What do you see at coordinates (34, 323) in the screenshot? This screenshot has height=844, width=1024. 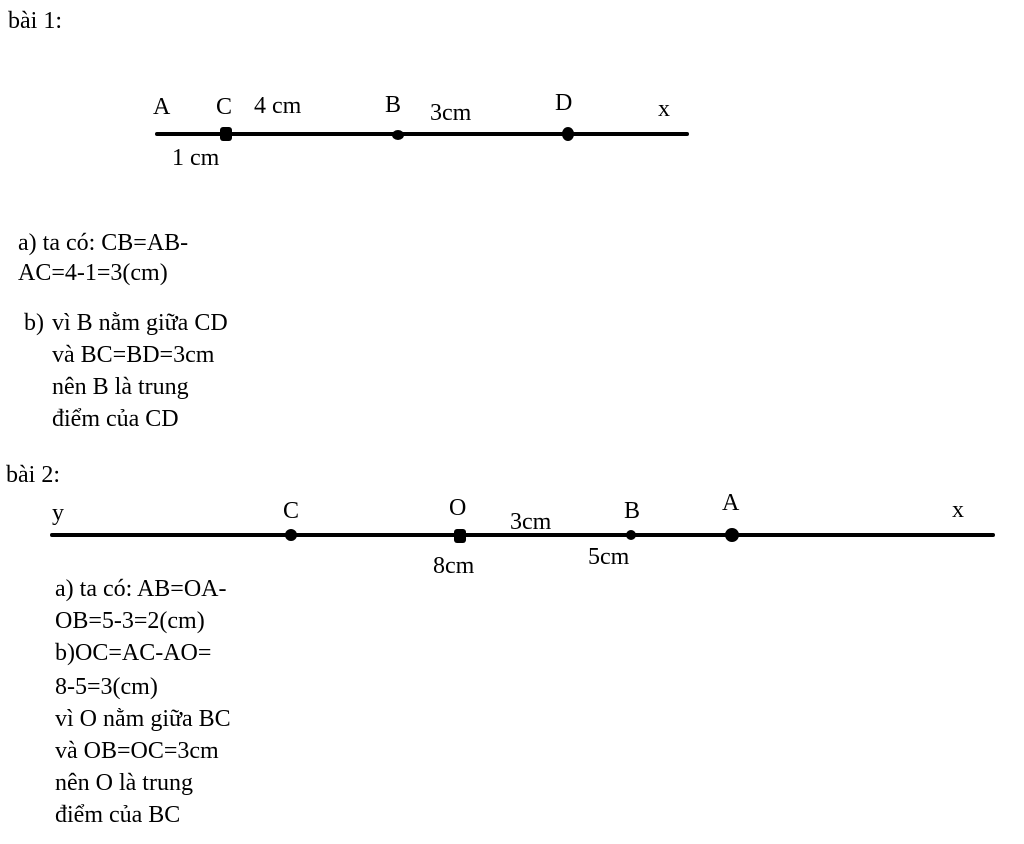 I see `solution-label: b)` at bounding box center [34, 323].